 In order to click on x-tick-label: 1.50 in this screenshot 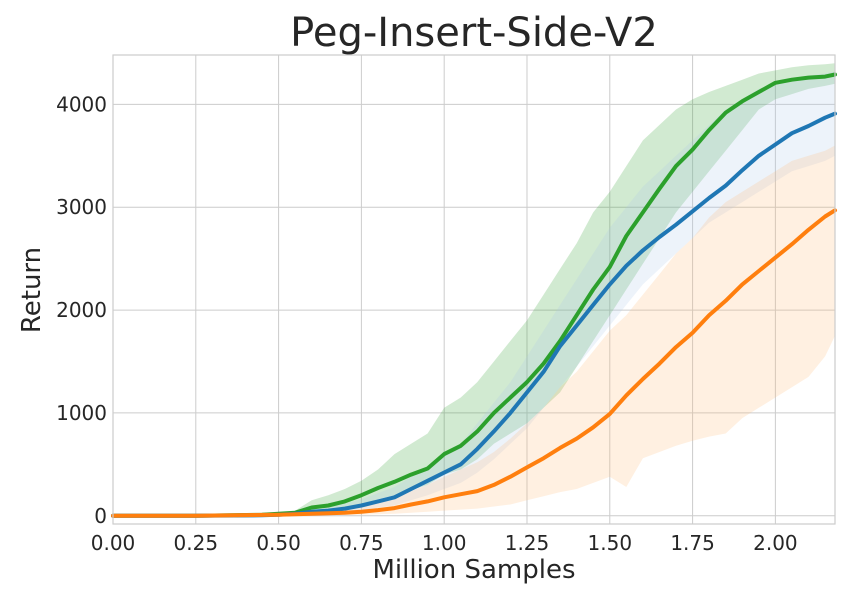, I will do `click(610, 543)`.